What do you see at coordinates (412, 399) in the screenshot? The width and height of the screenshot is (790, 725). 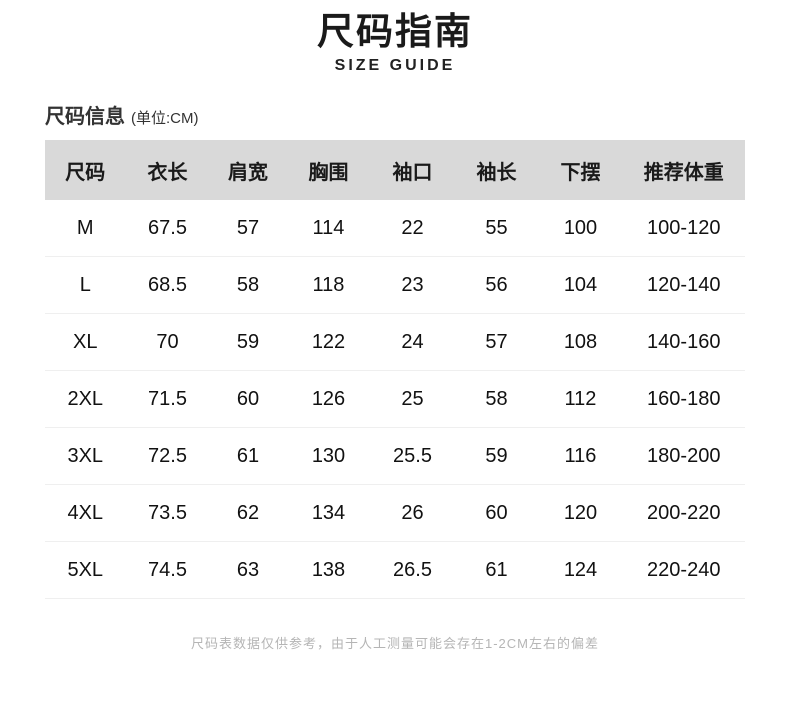 I see `table-cell: 25` at bounding box center [412, 399].